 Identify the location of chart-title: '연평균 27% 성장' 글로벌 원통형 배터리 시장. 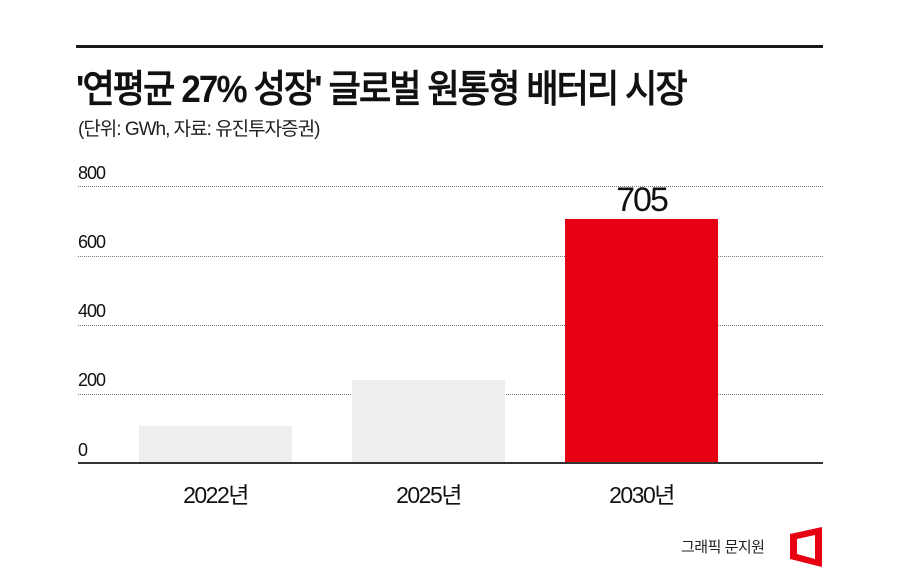
(382, 90).